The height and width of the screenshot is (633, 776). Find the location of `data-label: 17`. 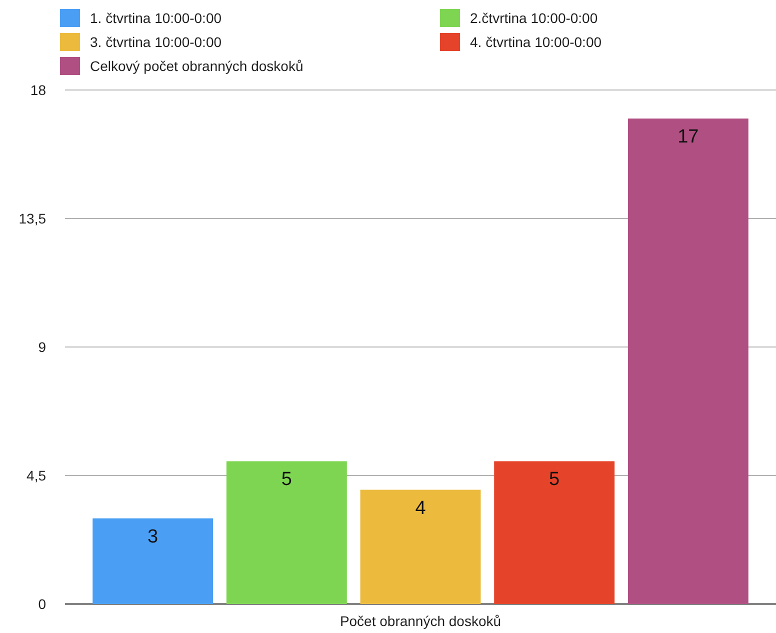

data-label: 17 is located at coordinates (688, 137).